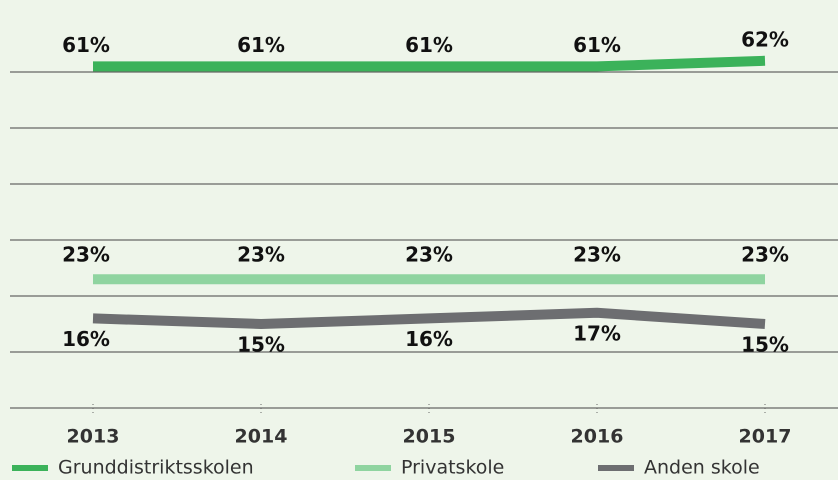 The image size is (838, 480). Describe the element at coordinates (702, 468) in the screenshot. I see `legend-label: Anden skole` at that location.